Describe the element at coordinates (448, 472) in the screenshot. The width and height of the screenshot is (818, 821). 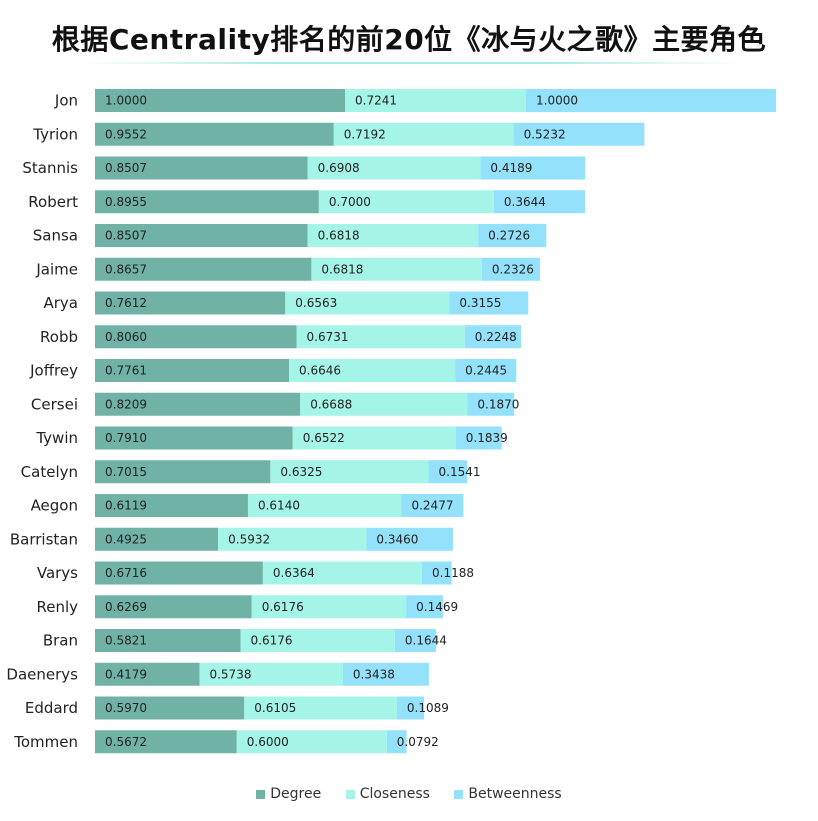
I see `bar-betweenness-catelyn` at that location.